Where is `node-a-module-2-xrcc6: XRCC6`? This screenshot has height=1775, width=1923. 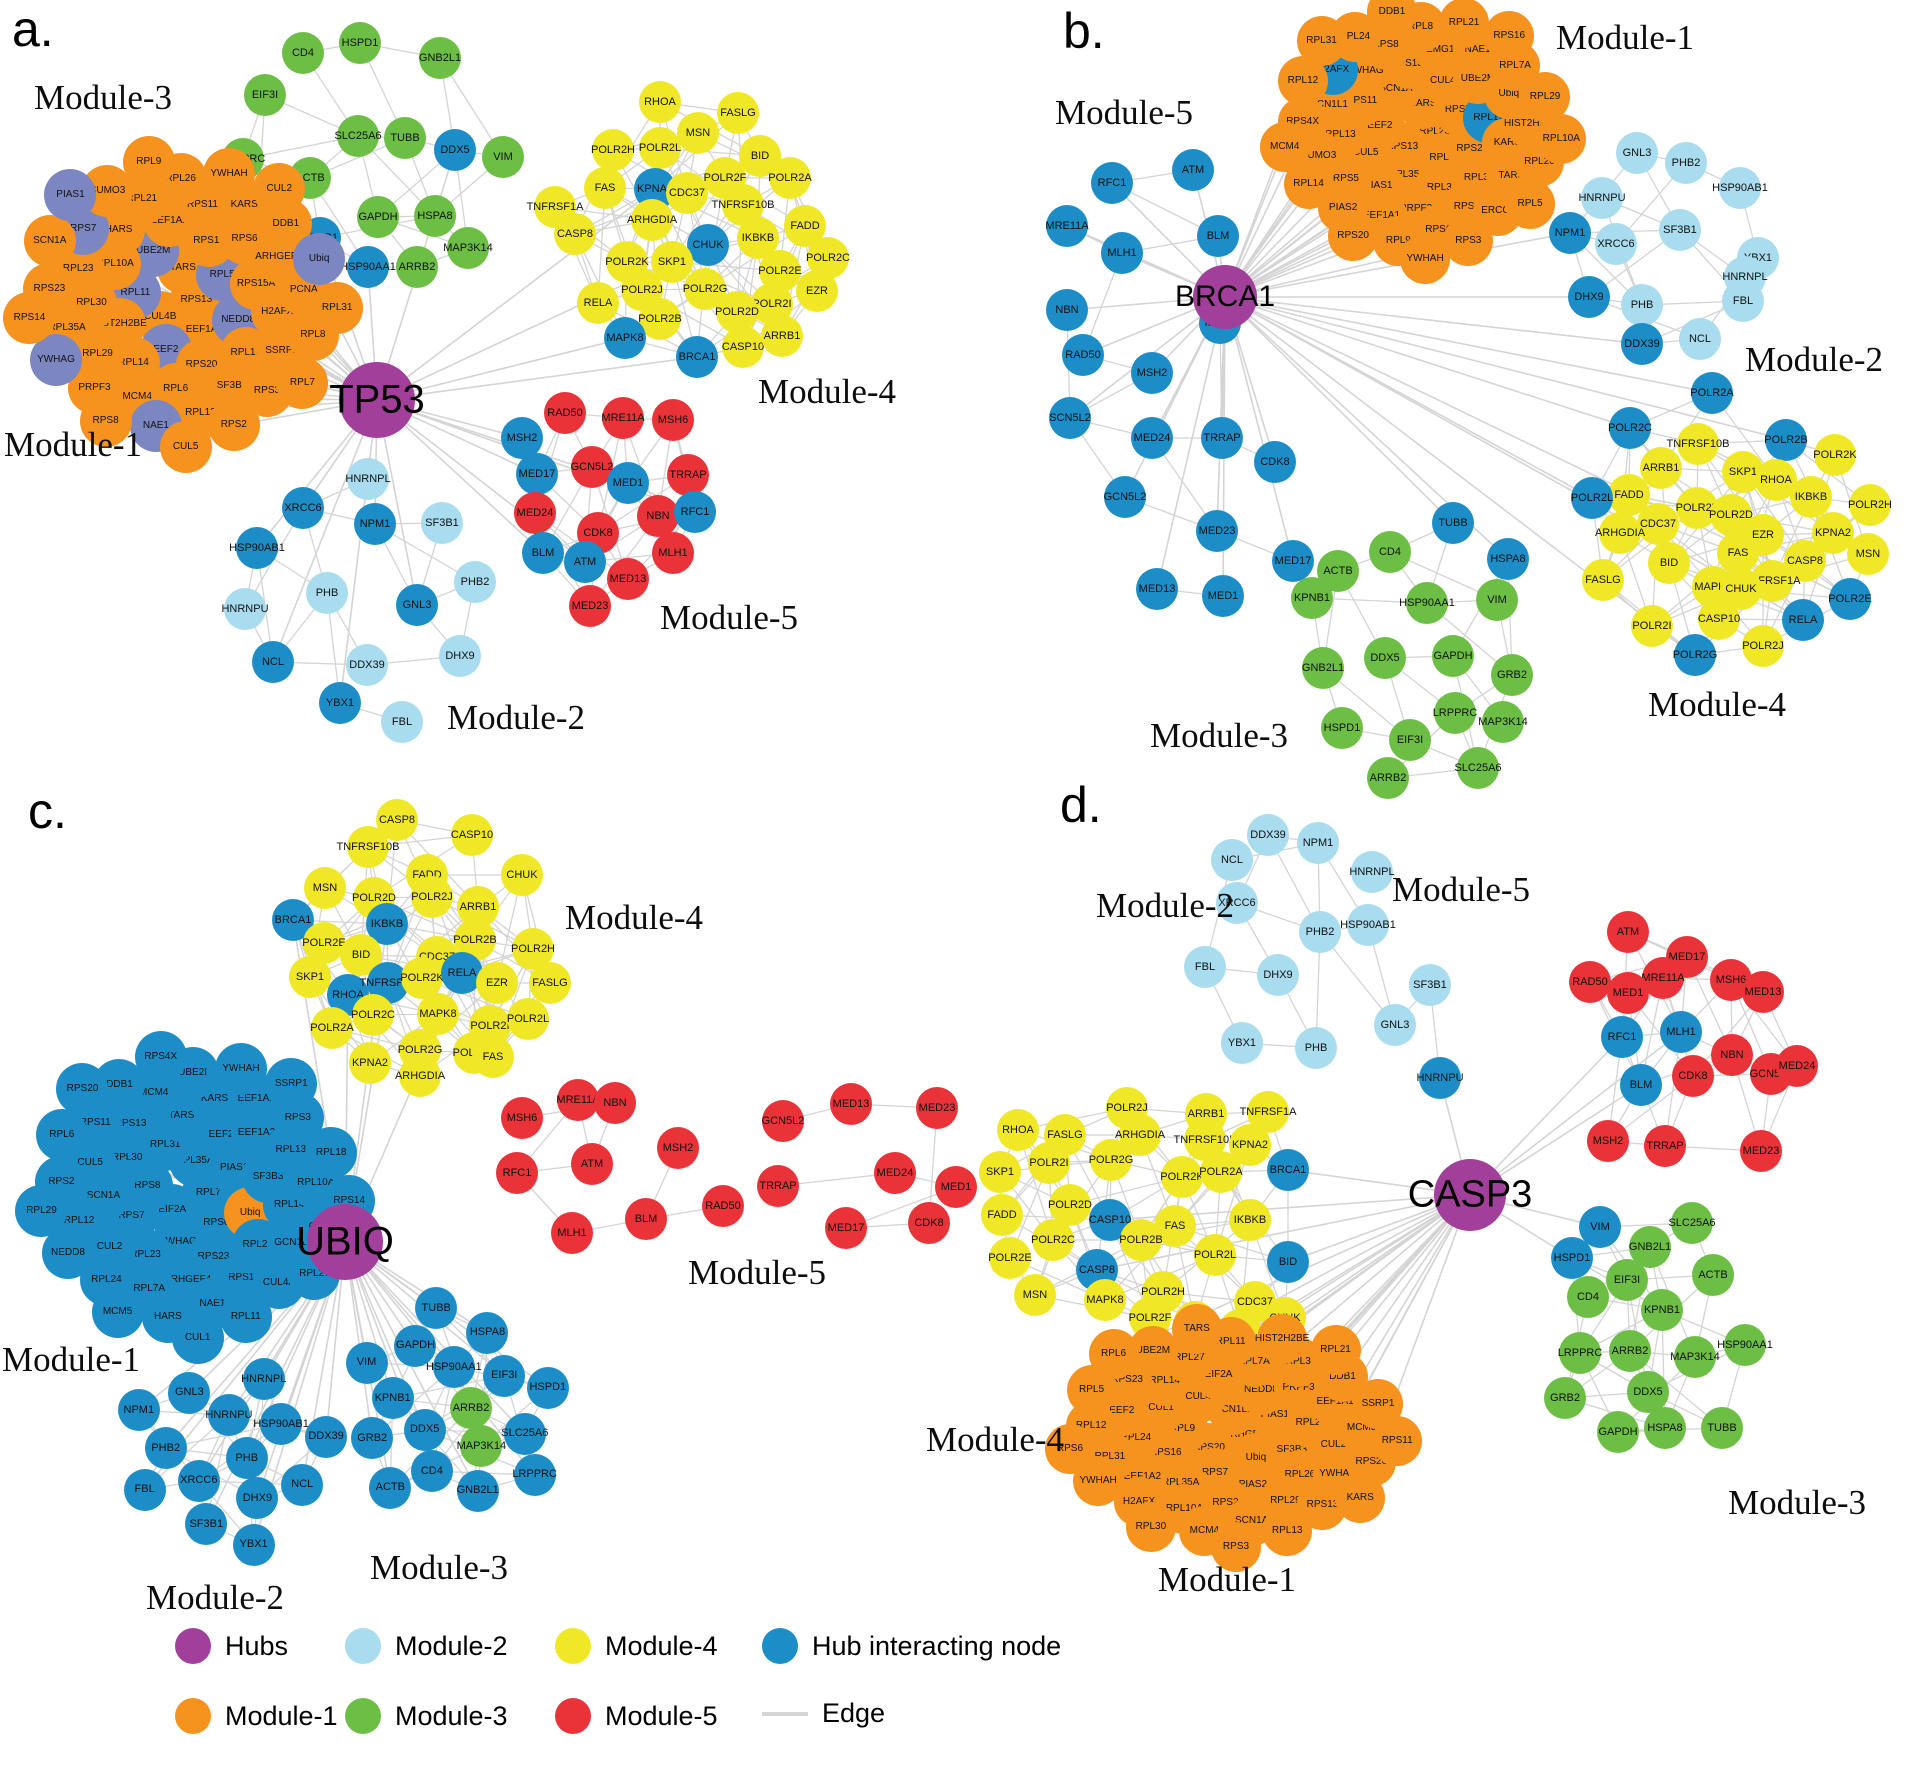
node-a-module-2-xrcc6: XRCC6 is located at coordinates (303, 508).